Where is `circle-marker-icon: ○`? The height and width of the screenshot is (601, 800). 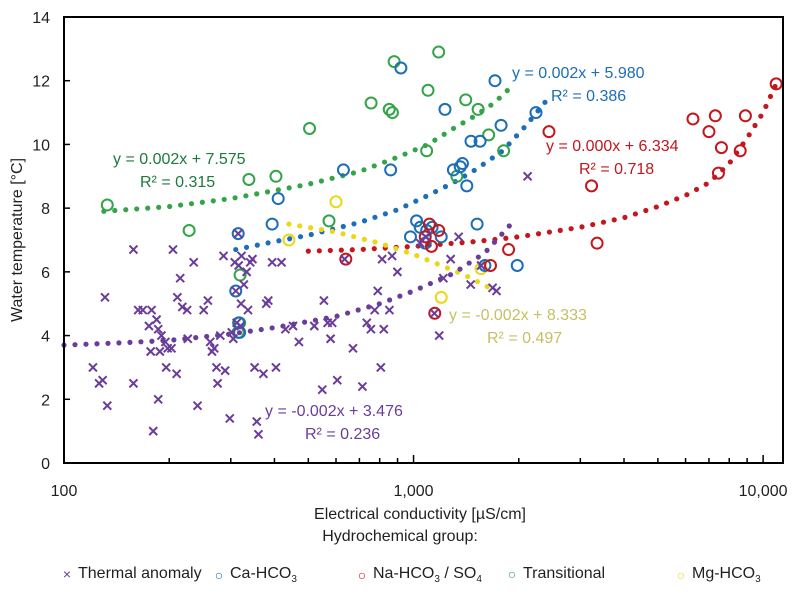 circle-marker-icon: ○ is located at coordinates (512, 574).